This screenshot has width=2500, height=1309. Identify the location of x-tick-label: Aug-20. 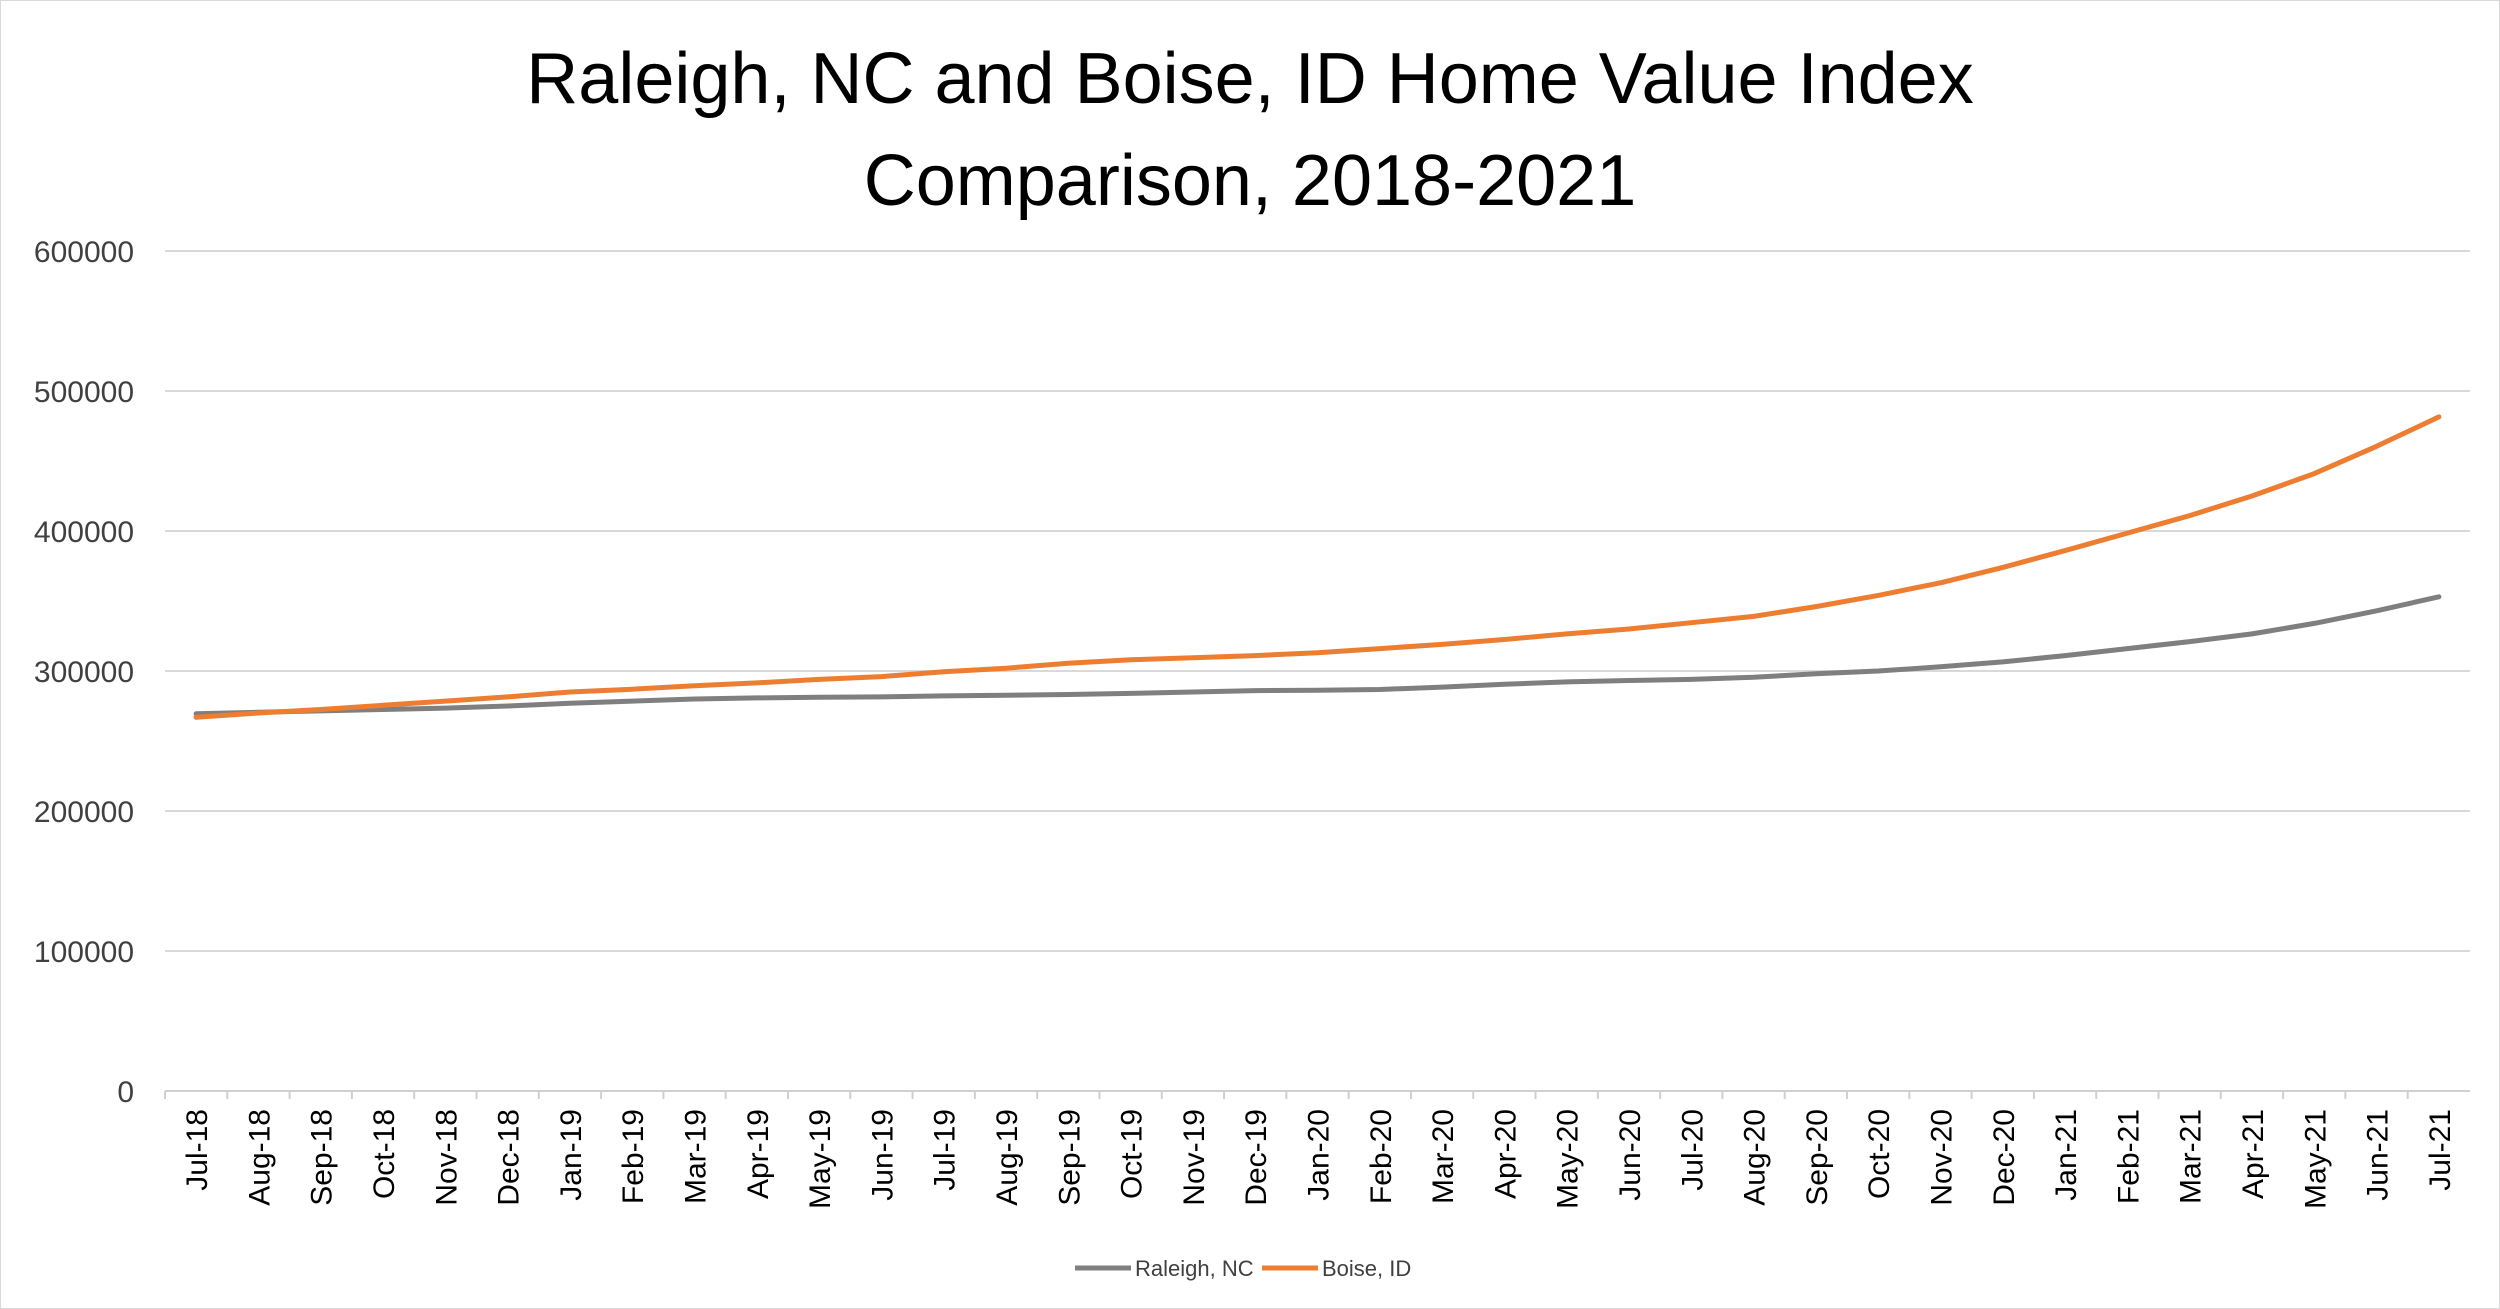
(1755, 1157).